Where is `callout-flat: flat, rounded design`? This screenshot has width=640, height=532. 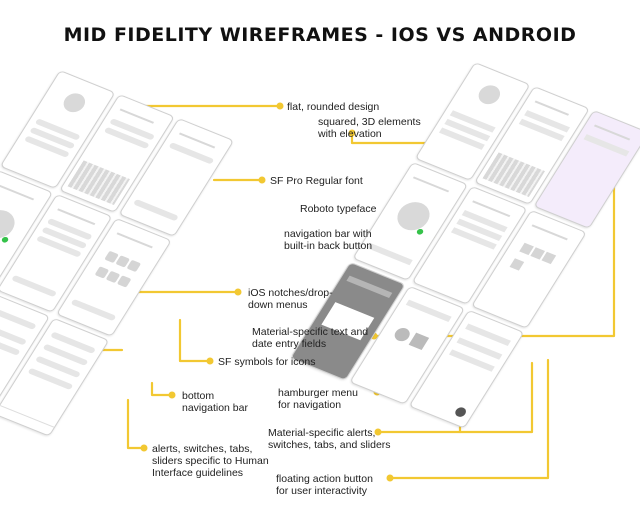 callout-flat: flat, rounded design is located at coordinates (333, 107).